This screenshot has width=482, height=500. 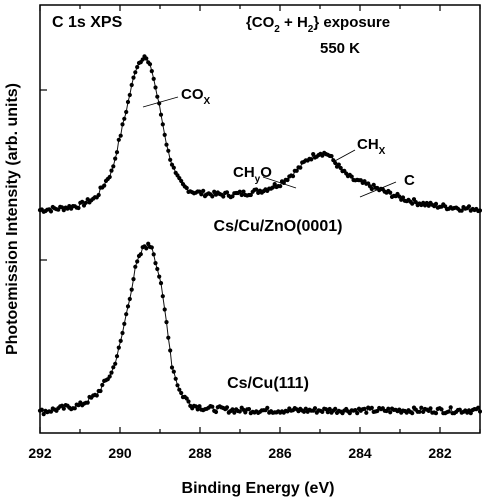 I want to click on temperature-label: 550 K, so click(x=340, y=48).